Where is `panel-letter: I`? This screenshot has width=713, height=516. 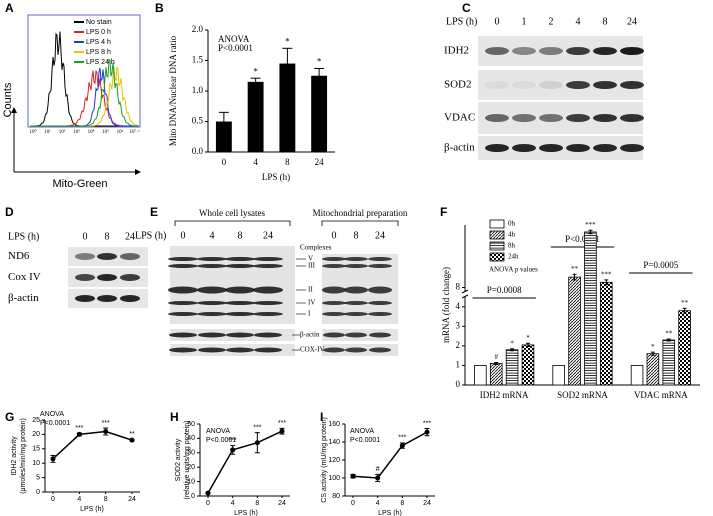 panel-letter: I is located at coordinates (321, 417).